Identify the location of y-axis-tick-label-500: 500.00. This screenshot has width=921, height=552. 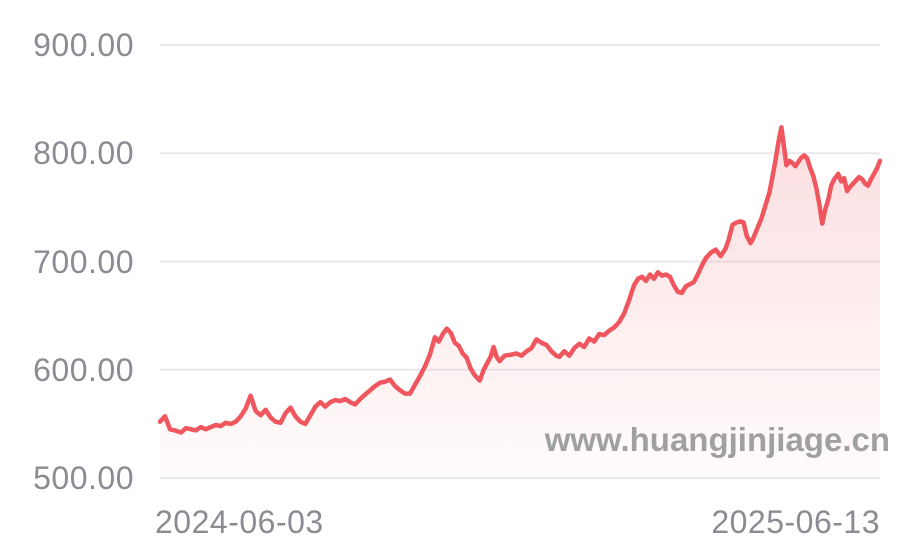
(83, 478).